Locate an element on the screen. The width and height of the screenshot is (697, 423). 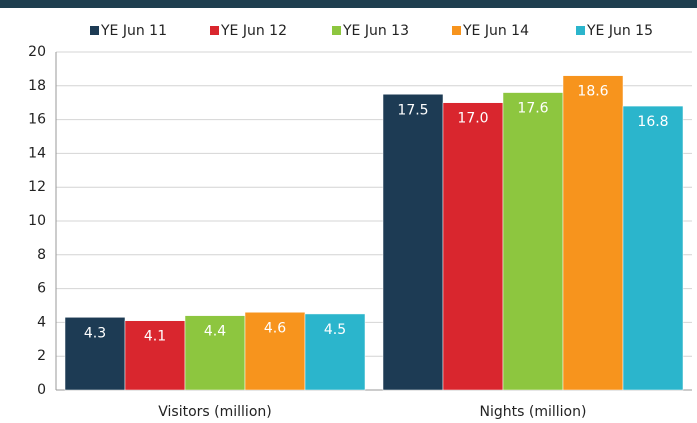
value-label: 17.5 is located at coordinates (412, 110).